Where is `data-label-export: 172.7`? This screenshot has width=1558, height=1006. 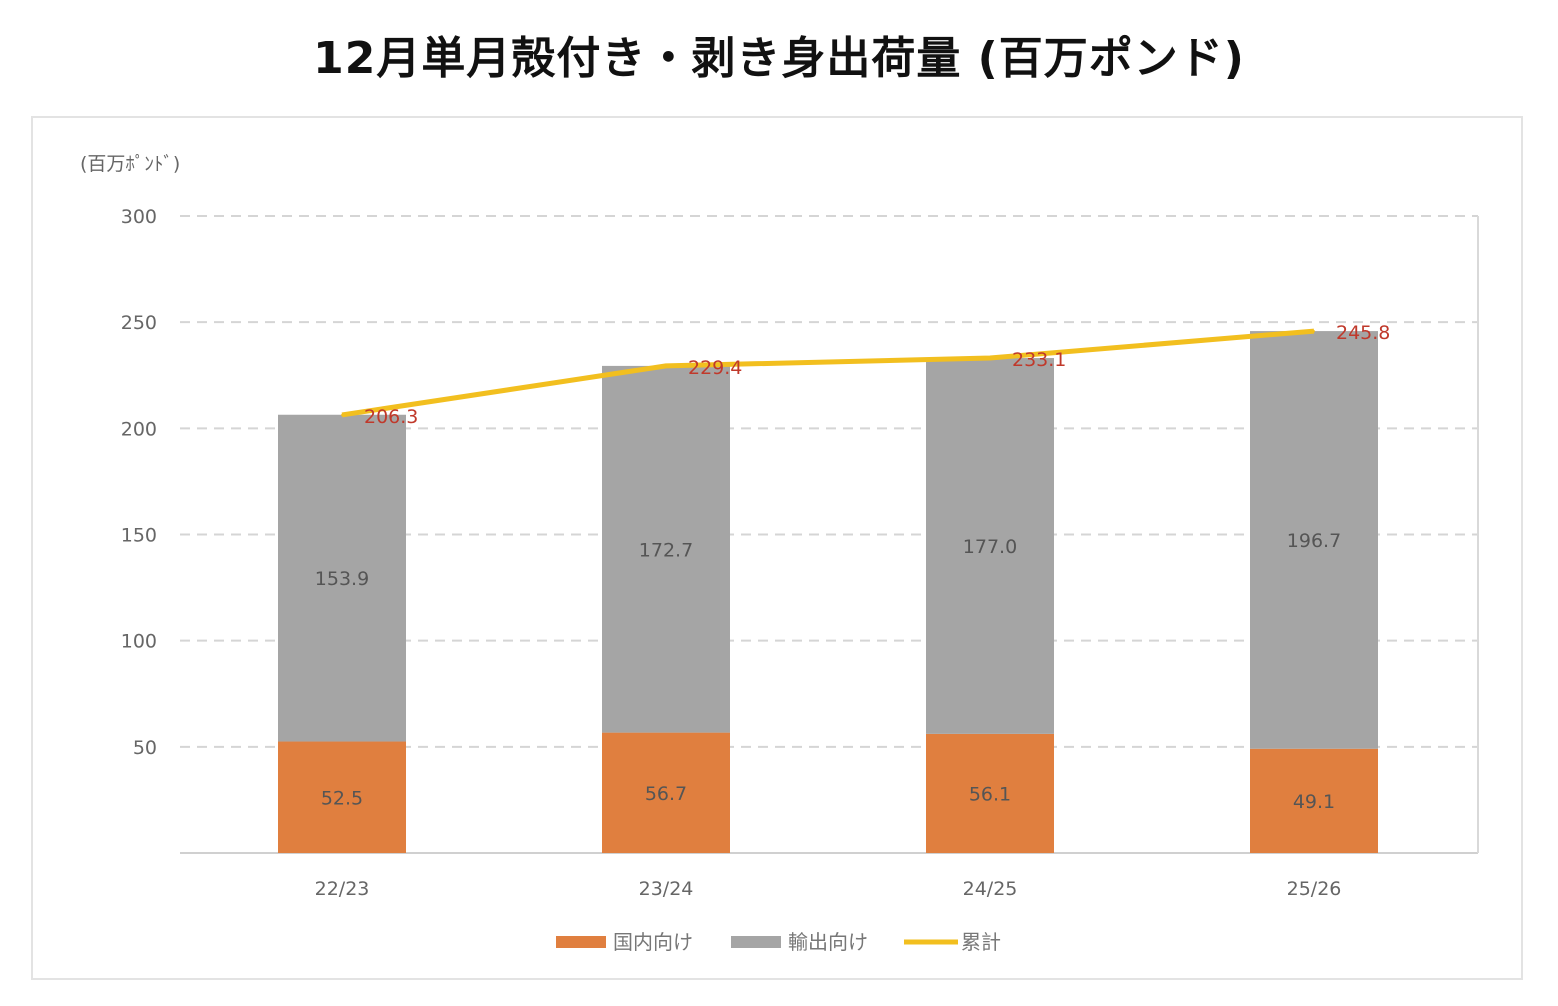
data-label-export: 172.7 is located at coordinates (666, 550).